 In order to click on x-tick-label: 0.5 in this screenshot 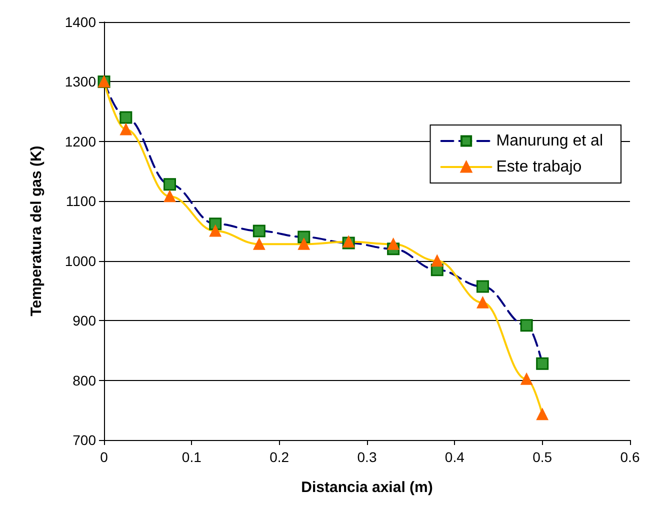, I will do `click(542, 457)`.